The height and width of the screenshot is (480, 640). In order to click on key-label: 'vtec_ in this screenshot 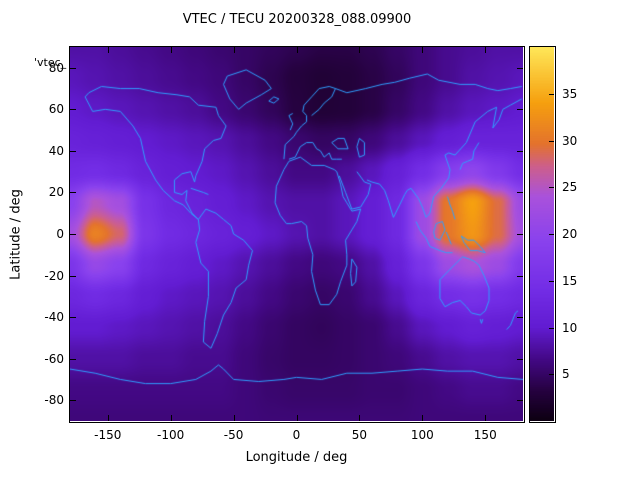, I will do `click(50, 62)`.